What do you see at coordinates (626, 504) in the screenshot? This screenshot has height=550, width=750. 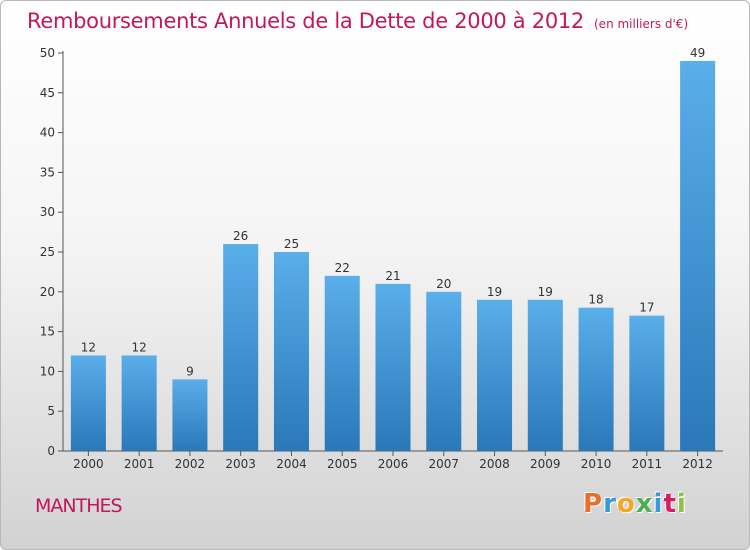 I see `logo-letter: o` at bounding box center [626, 504].